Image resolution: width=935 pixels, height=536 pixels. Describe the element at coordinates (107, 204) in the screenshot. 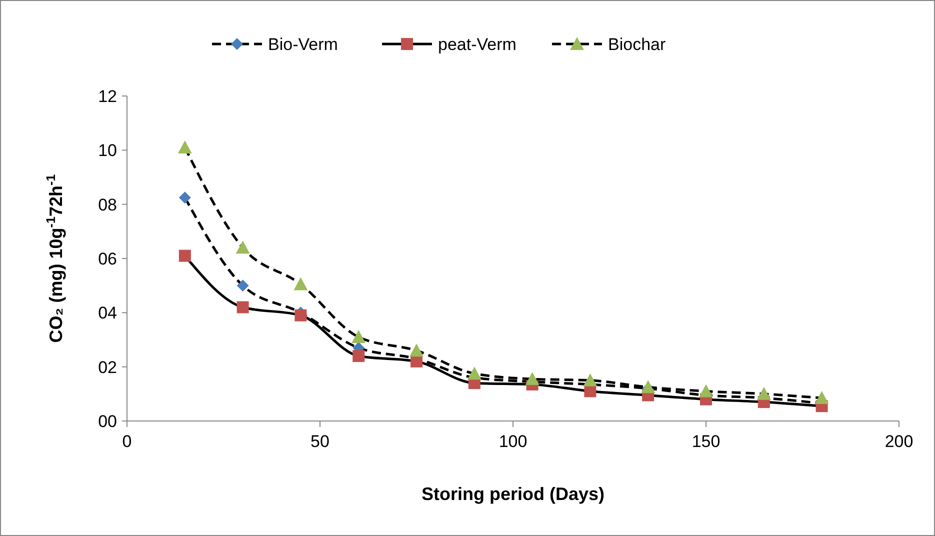

I see `y-tick-label: 08` at that location.